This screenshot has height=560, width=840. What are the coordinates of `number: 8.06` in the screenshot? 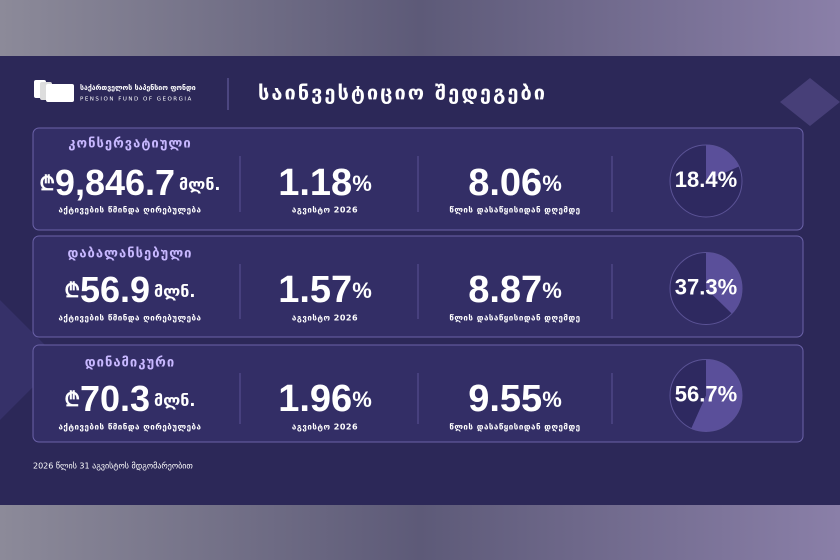 It's located at (505, 183).